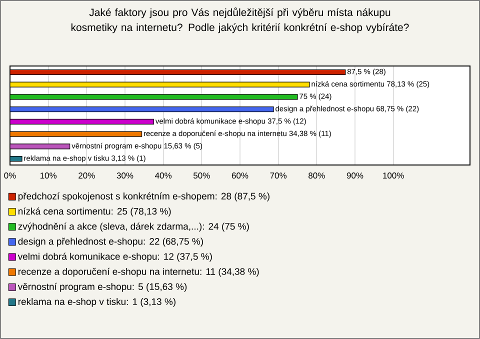 The image size is (480, 339). Describe the element at coordinates (278, 175) in the screenshot. I see `x-tick-label: 70%` at that location.